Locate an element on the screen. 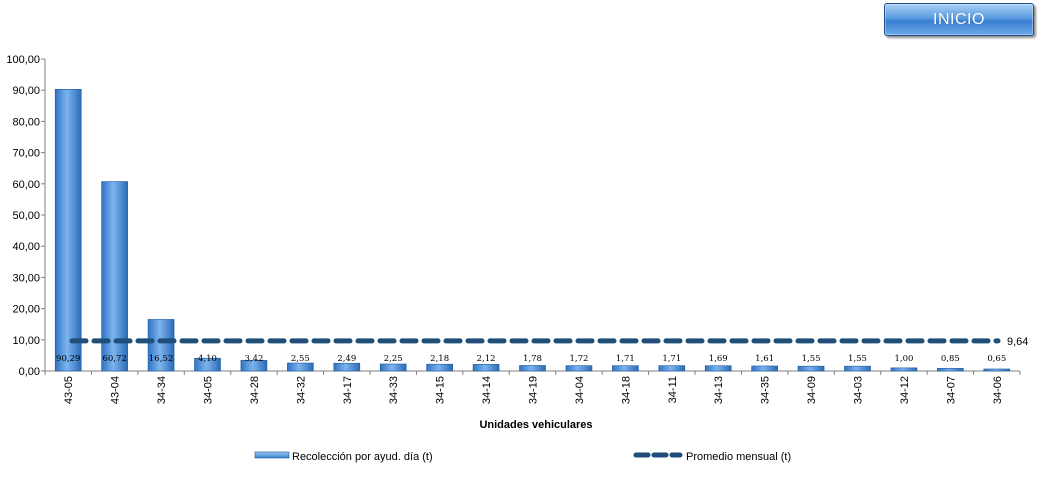 The height and width of the screenshot is (490, 1041). legend-bar-swatch is located at coordinates (272, 455).